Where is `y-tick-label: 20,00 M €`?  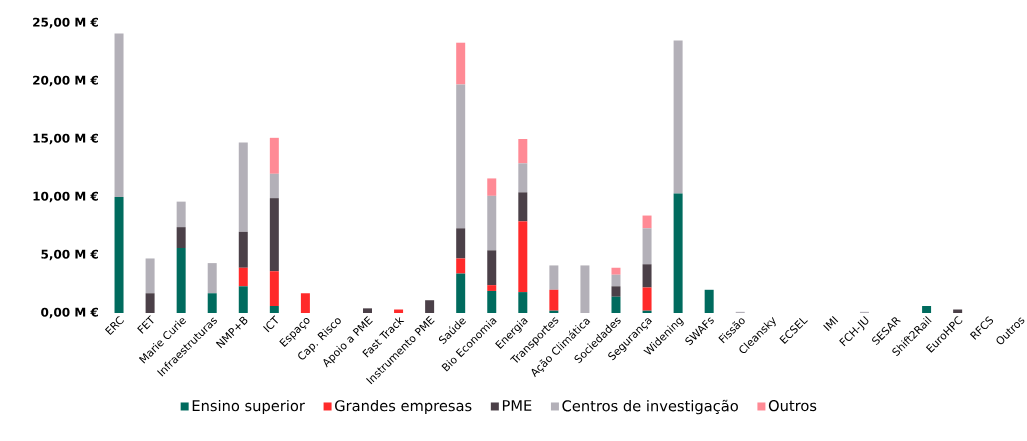 y-tick-label: 20,00 M € is located at coordinates (65, 81).